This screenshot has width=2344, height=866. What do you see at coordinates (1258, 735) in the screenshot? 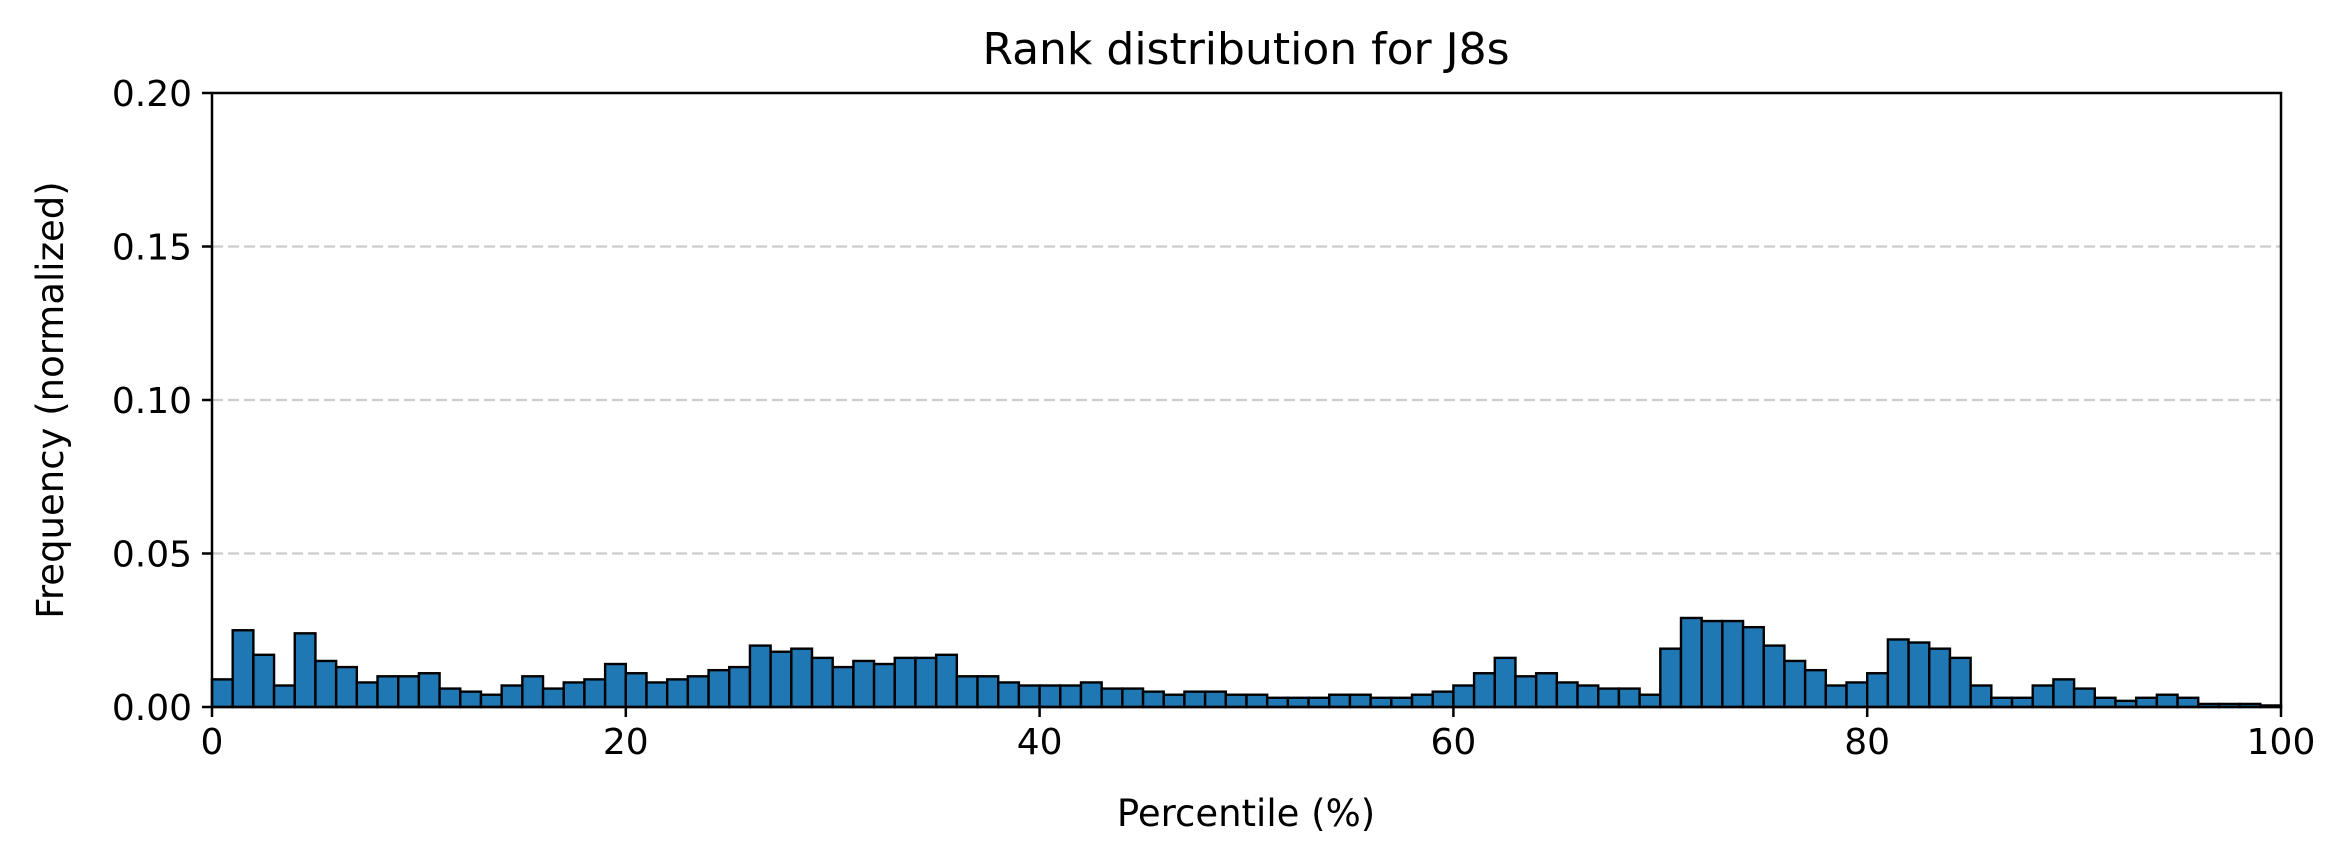
I see `x-axis-ticks: 0 20 40 60 80 100` at bounding box center [1258, 735].